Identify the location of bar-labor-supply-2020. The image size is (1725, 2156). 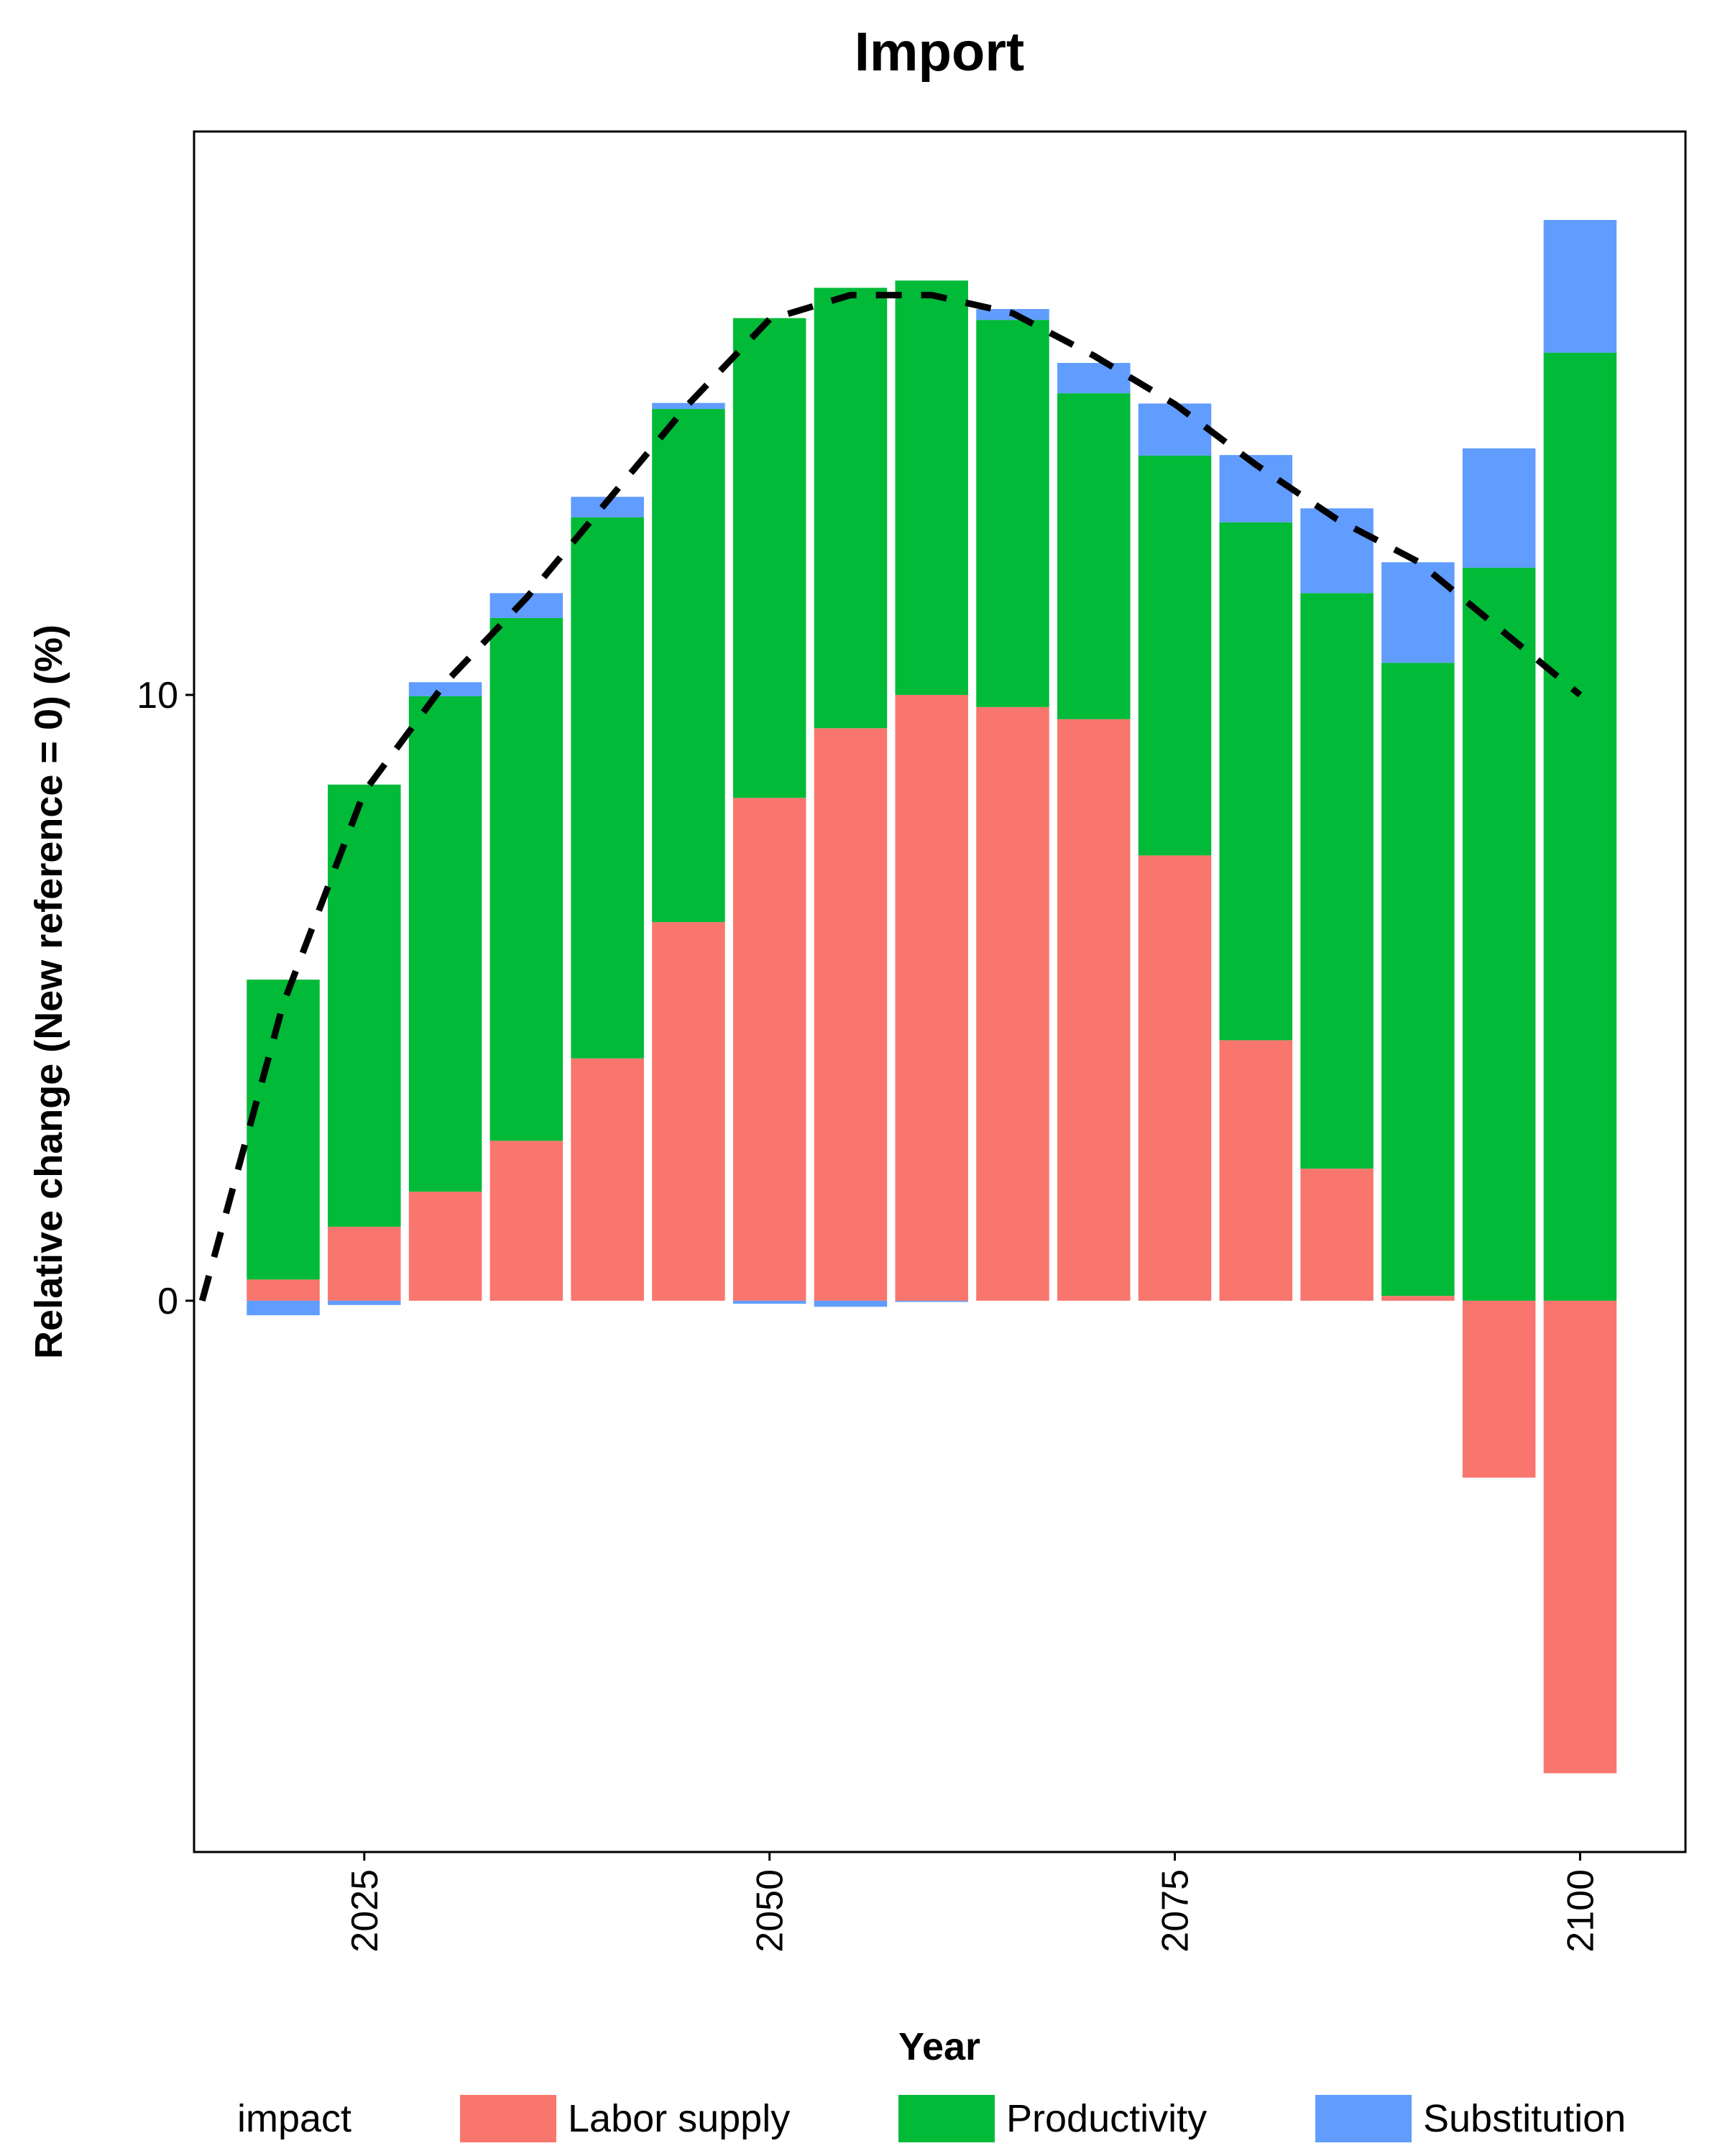
(283, 1290).